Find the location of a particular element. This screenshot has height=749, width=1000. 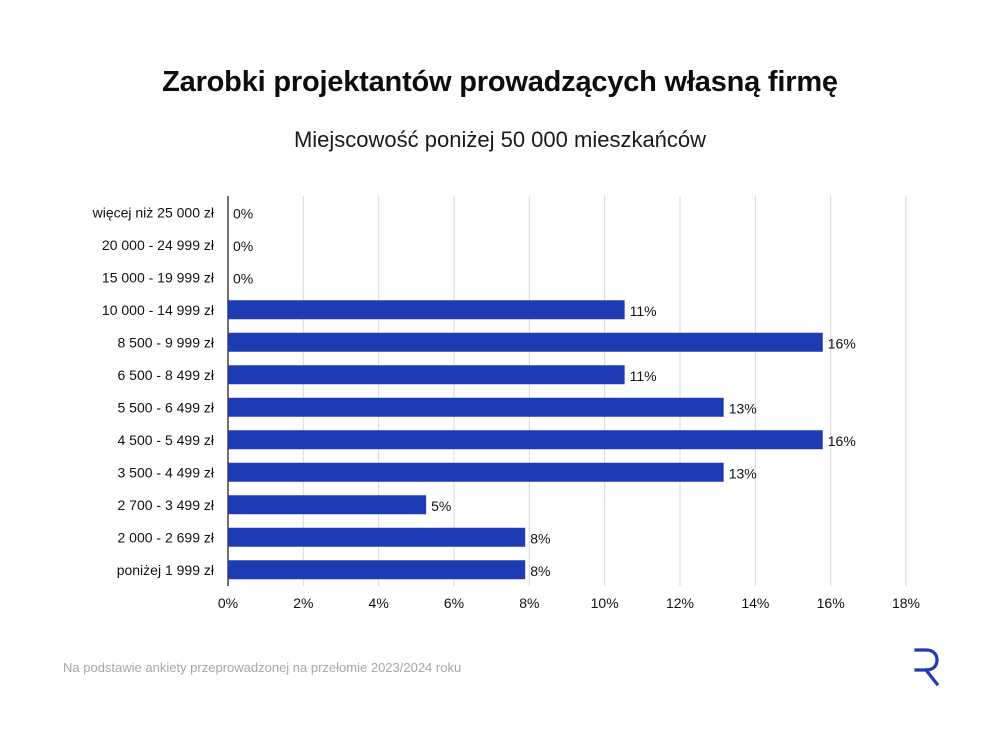

category-label: poniżej 1 999 zł is located at coordinates (166, 570).